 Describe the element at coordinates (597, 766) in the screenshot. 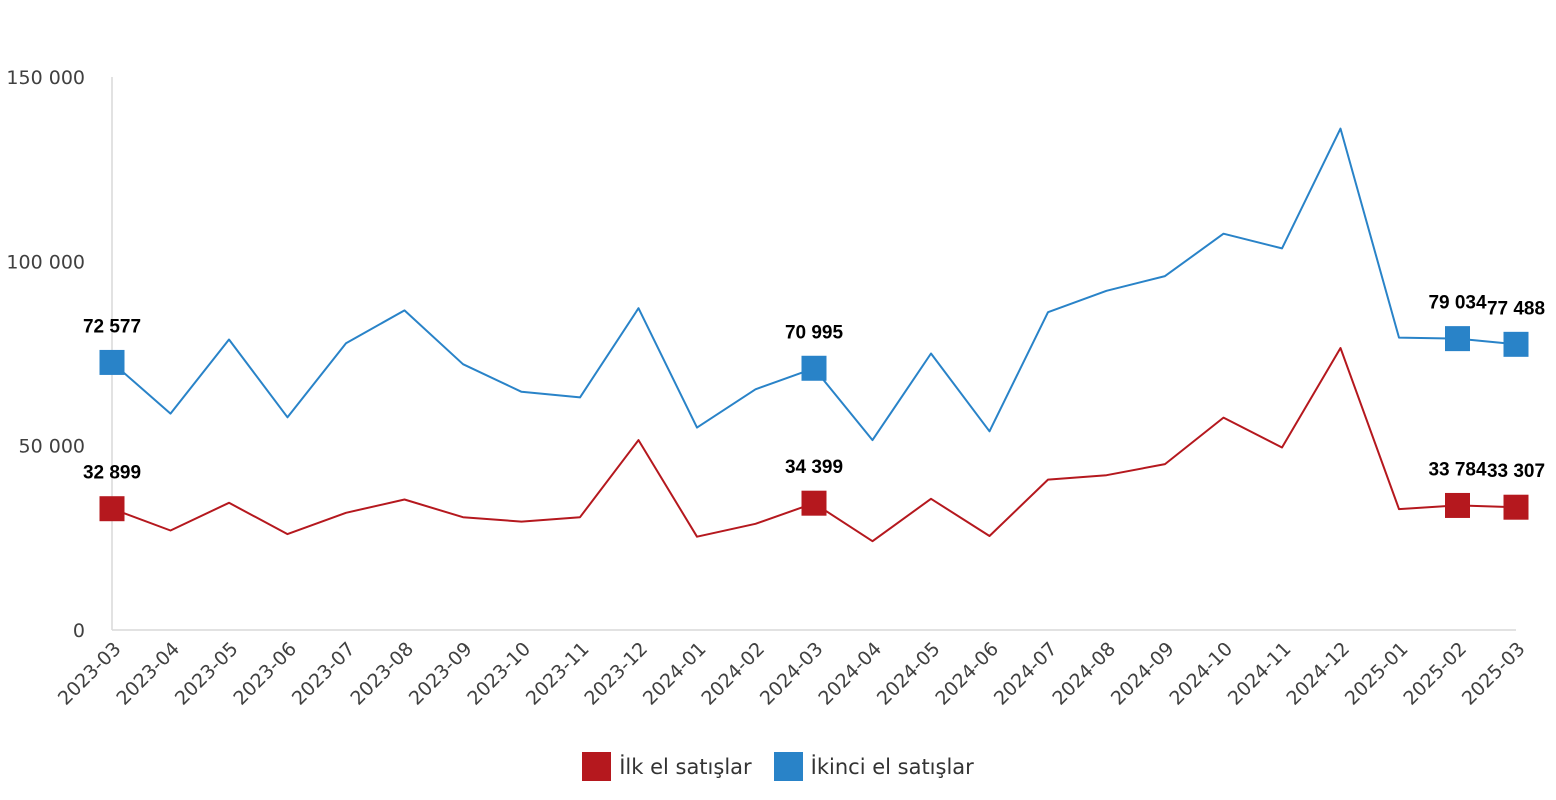

I see `legend-swatch-first-hand` at that location.